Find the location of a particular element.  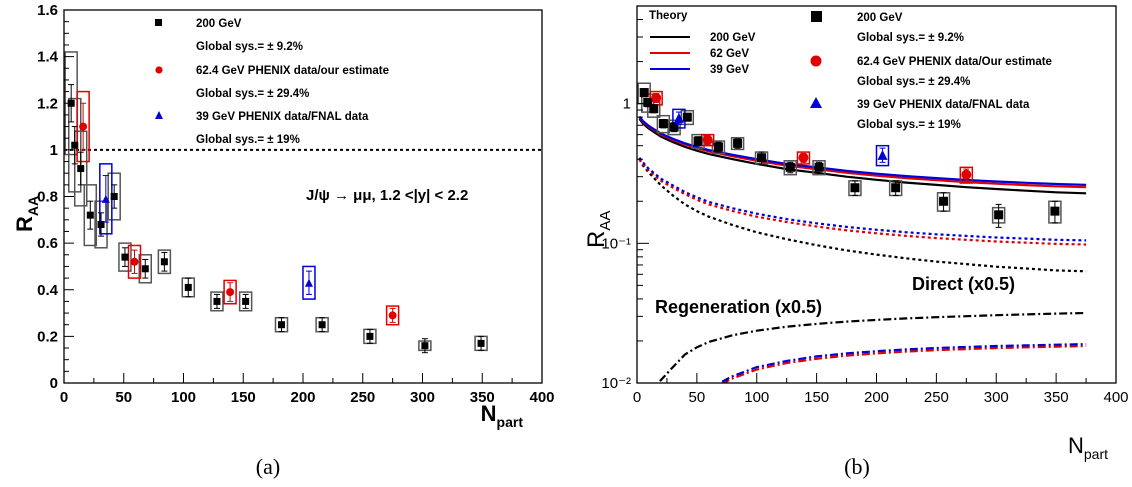

data-legend-label-sys-62: Global sys.= ± 29.4% is located at coordinates (913, 82).